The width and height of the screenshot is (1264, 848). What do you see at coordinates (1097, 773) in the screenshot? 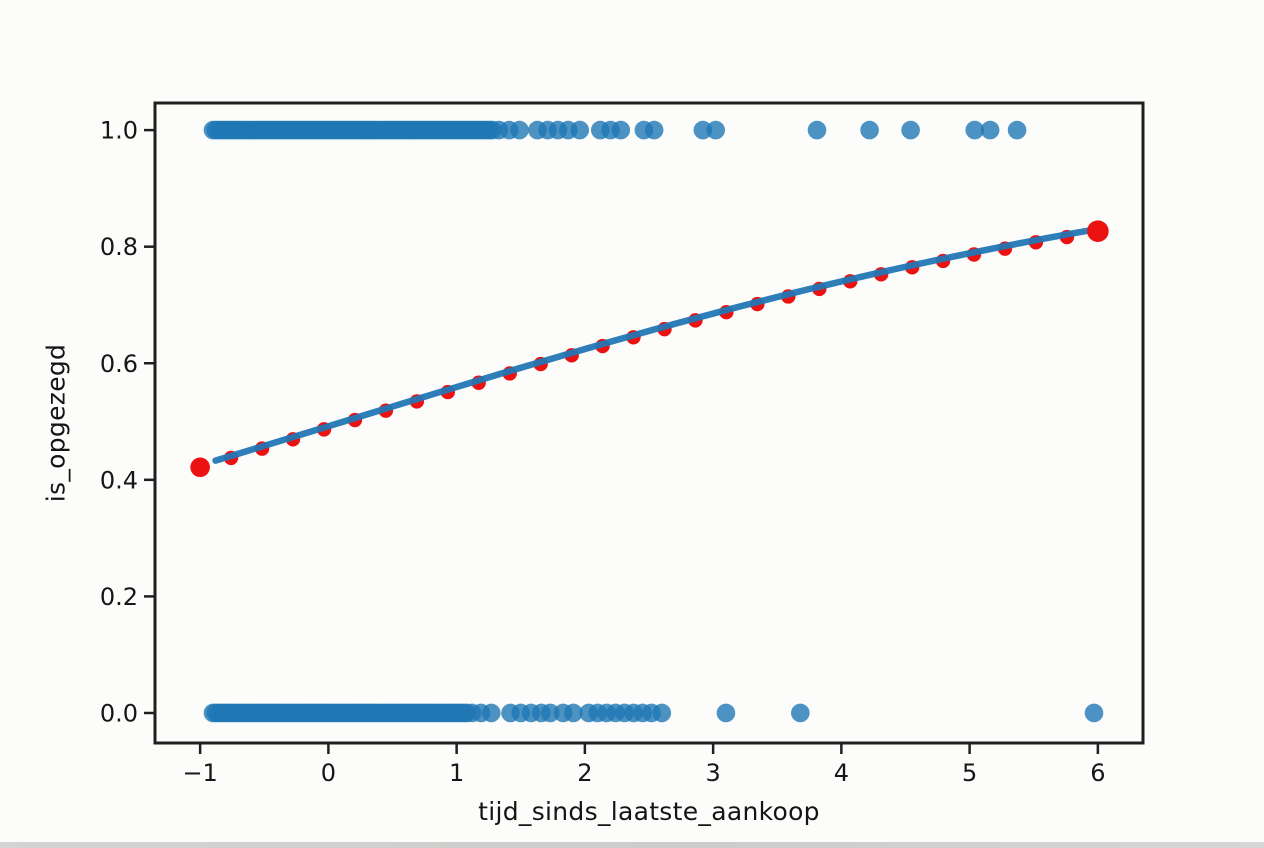
I see `x-tick-label: 6` at bounding box center [1097, 773].